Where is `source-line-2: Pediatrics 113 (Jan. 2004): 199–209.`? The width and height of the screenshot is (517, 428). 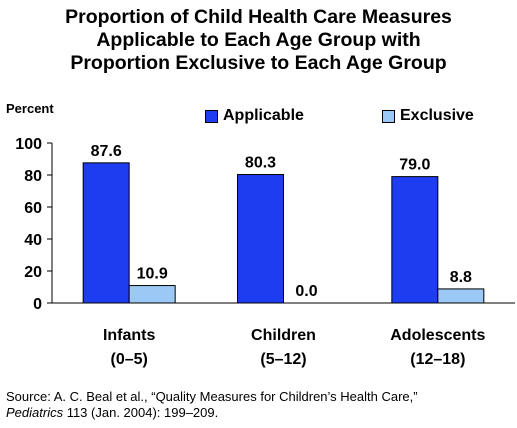 source-line-2: Pediatrics 113 (Jan. 2004): 199–209. is located at coordinates (212, 413).